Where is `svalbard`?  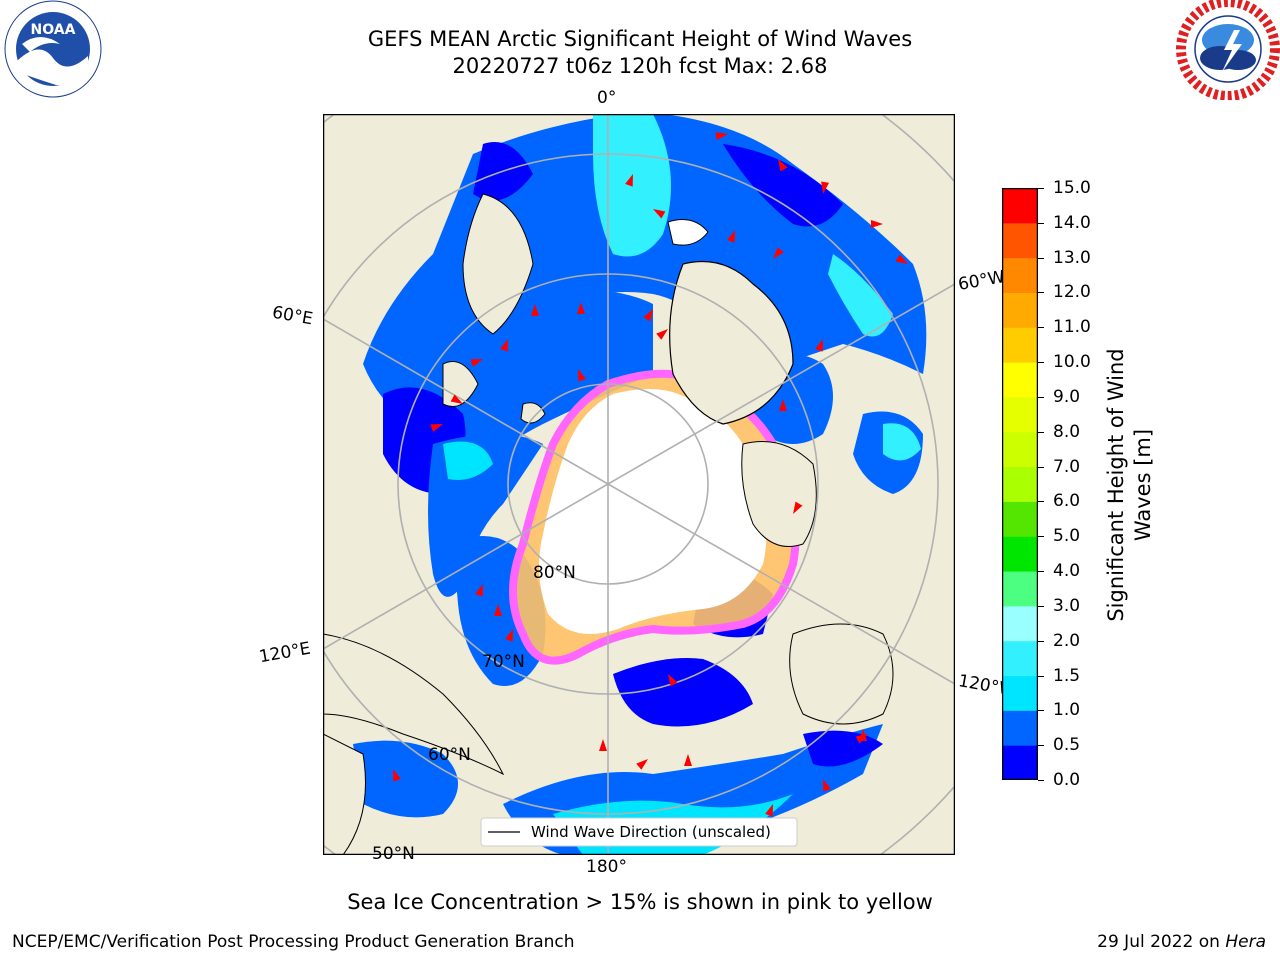
svalbard is located at coordinates (688, 232).